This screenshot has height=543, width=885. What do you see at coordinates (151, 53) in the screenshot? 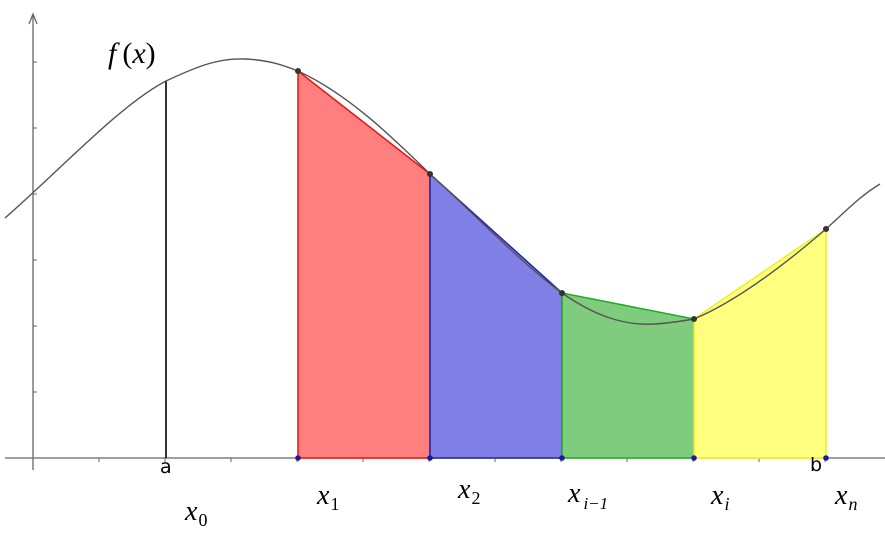
I see `function-close-paren: )` at bounding box center [151, 53].